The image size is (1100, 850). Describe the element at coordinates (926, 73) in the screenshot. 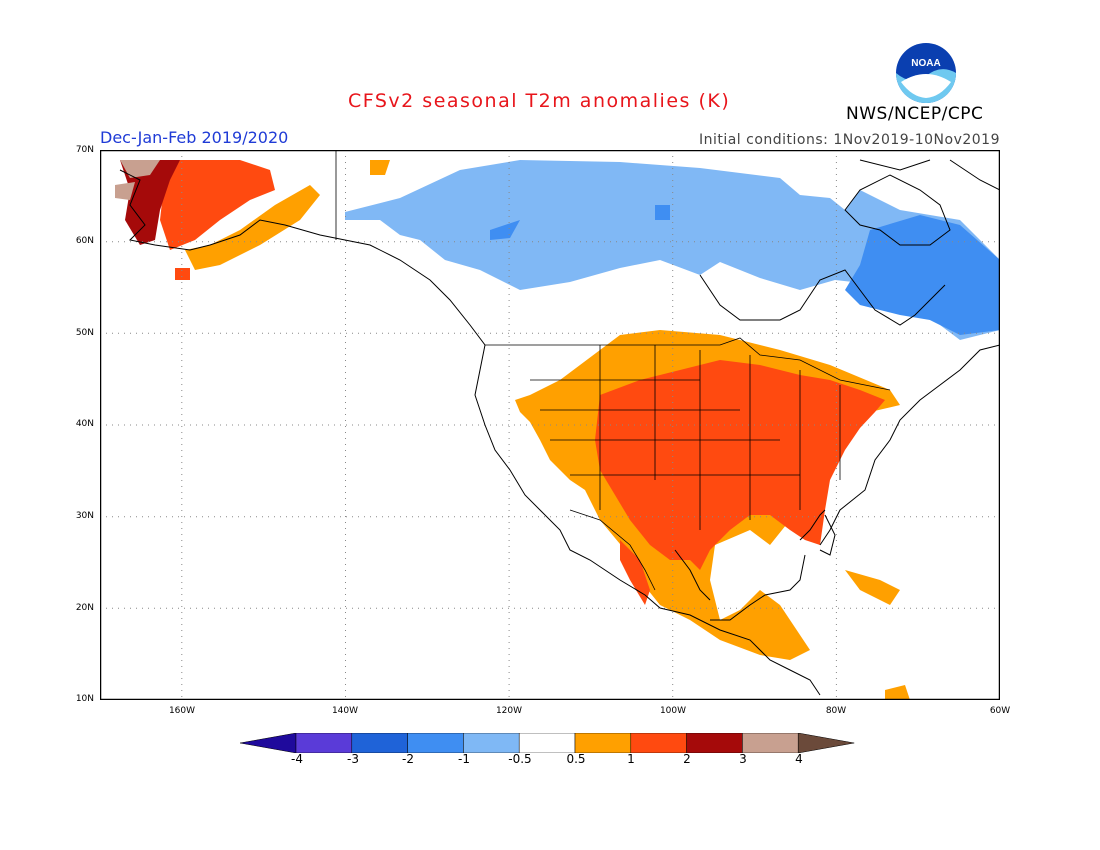

I see `noaa-logo: NOAA` at that location.